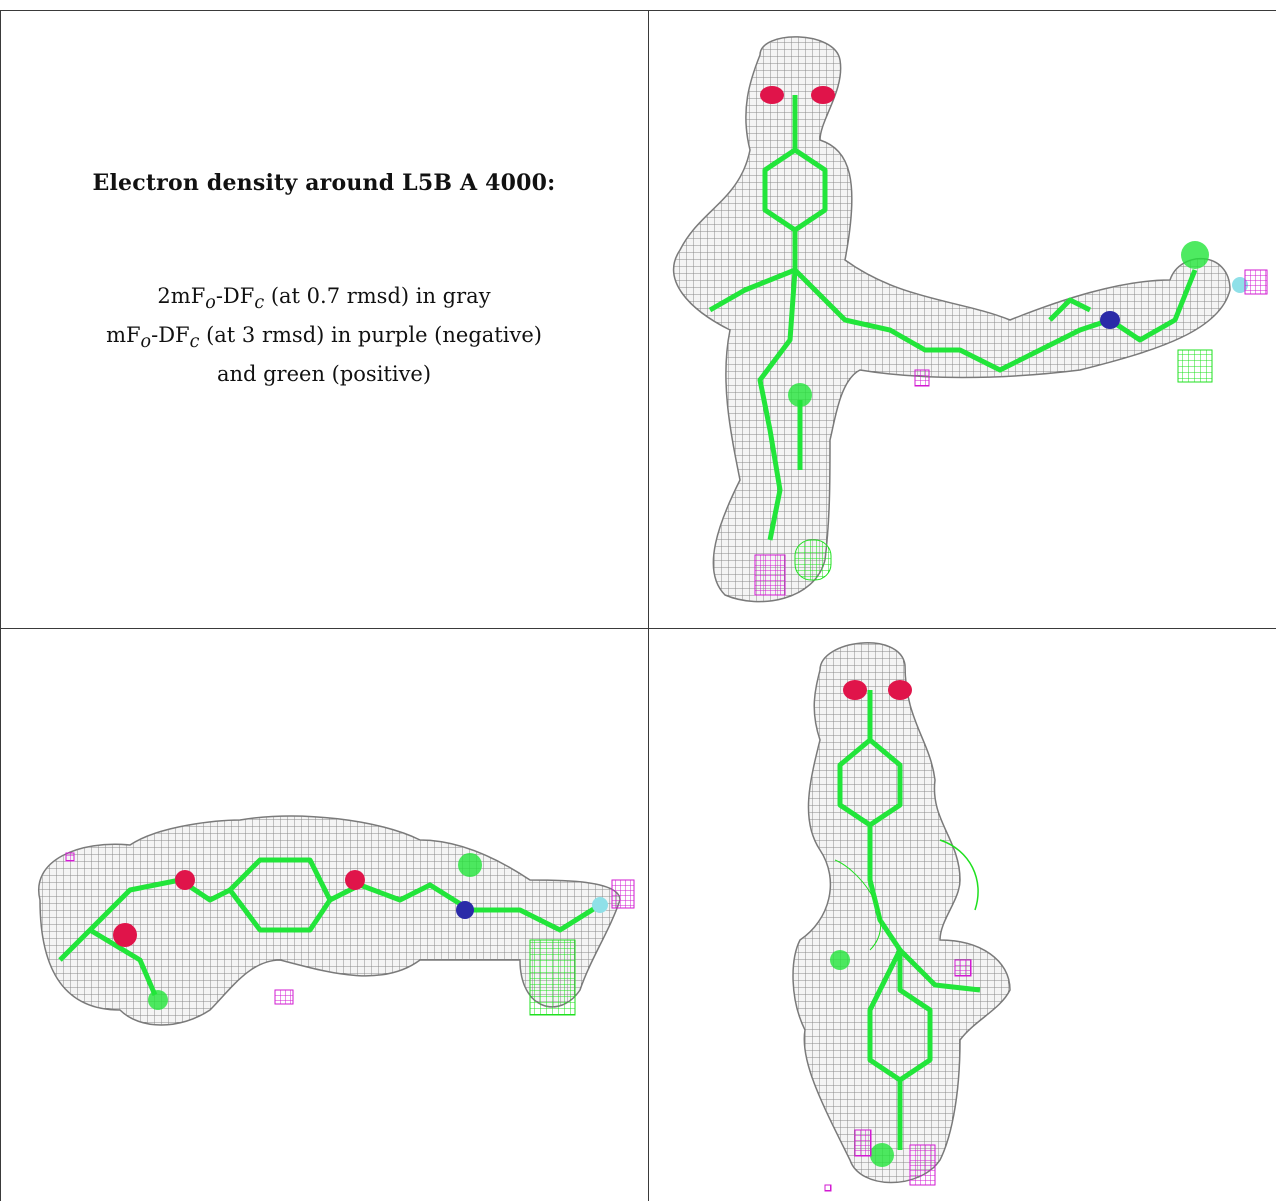 The image size is (1276, 1201). What do you see at coordinates (170, 335) in the screenshot?
I see `legend-line-fo-term2: -DF` at bounding box center [170, 335].